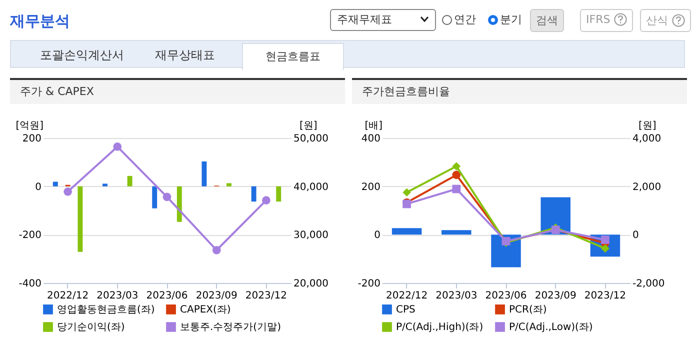  I want to click on legend-label: PCR(좌), so click(528, 310).